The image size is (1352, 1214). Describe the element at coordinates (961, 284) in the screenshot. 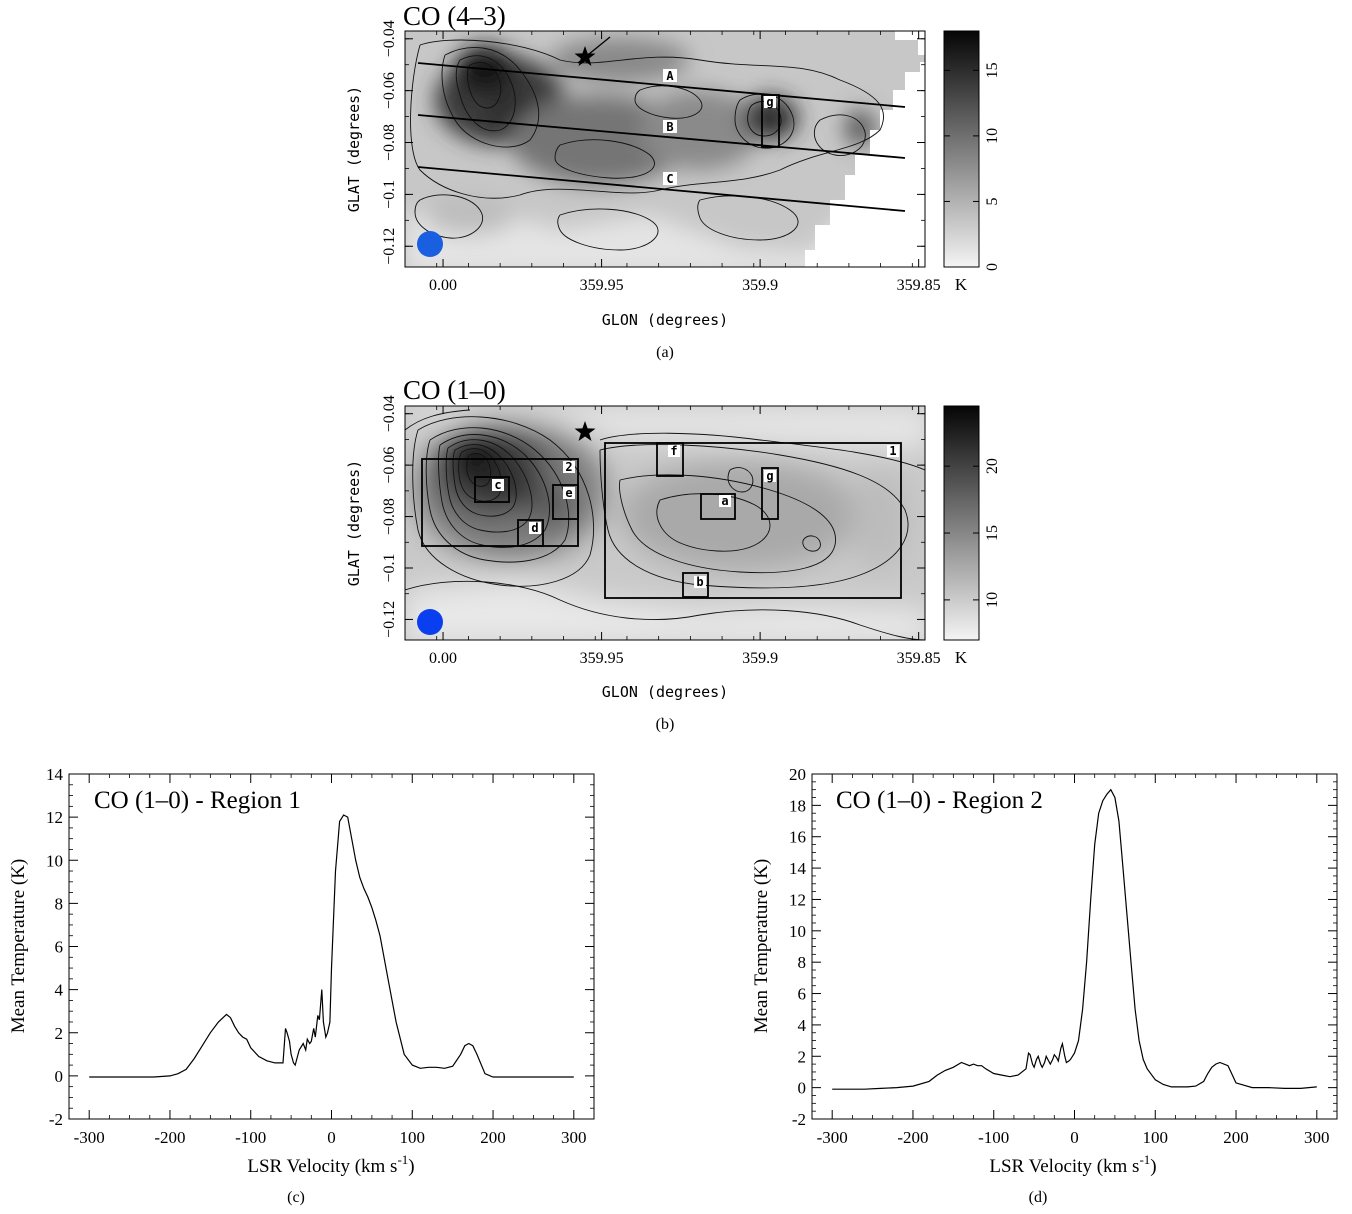

I see `panel-a-colorbar-unit: K` at that location.